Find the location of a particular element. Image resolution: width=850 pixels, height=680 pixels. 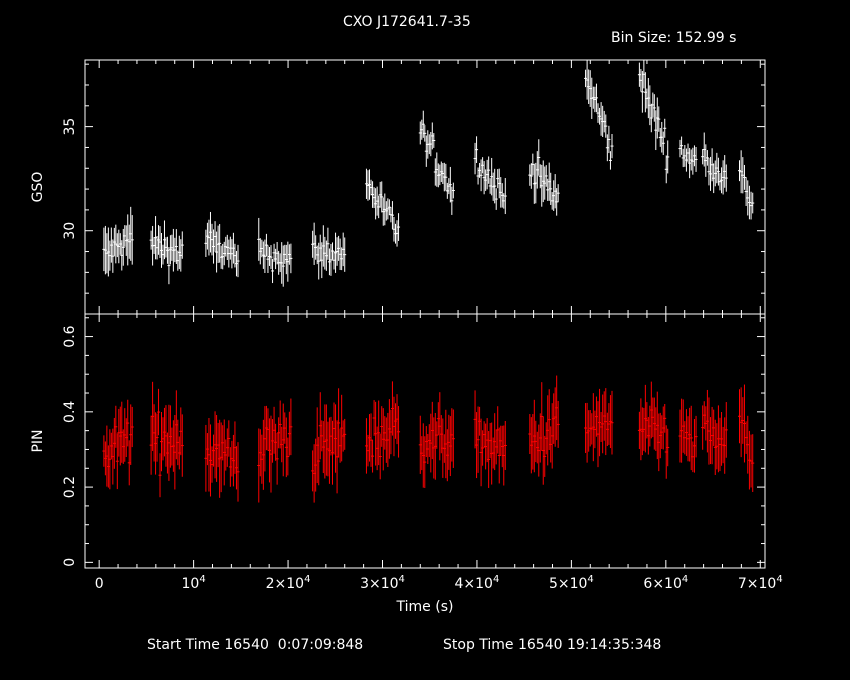

x-tick-label: 104 is located at coordinates (194, 583).